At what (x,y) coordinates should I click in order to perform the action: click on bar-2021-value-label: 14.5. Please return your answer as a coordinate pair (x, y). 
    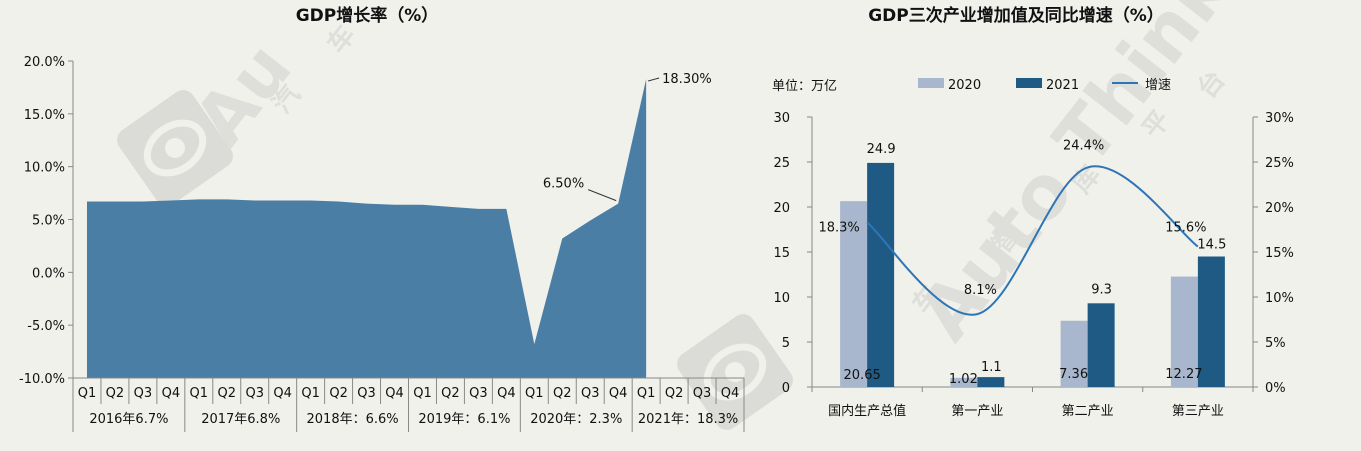
    Looking at the image, I should click on (1211, 245).